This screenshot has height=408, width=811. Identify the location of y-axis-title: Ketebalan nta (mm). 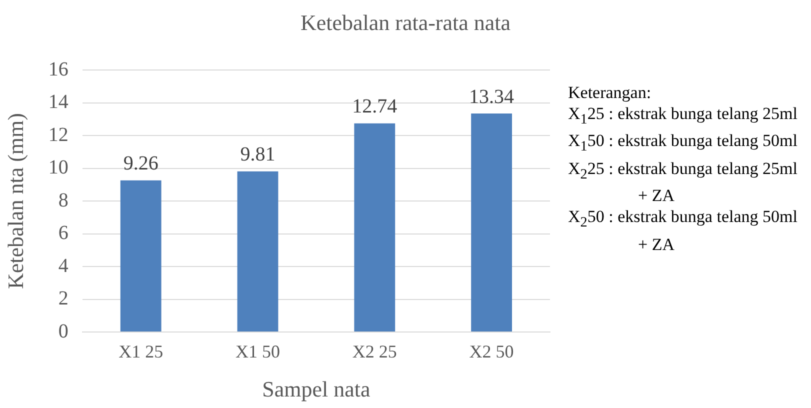
(15, 201).